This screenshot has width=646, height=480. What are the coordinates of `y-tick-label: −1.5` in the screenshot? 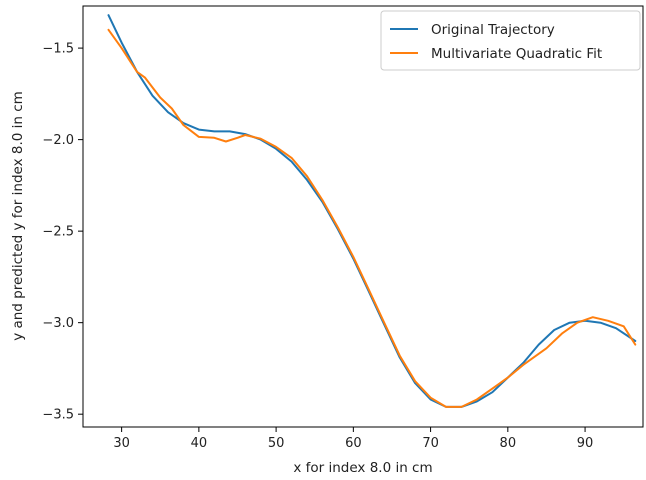 It's located at (58, 49).